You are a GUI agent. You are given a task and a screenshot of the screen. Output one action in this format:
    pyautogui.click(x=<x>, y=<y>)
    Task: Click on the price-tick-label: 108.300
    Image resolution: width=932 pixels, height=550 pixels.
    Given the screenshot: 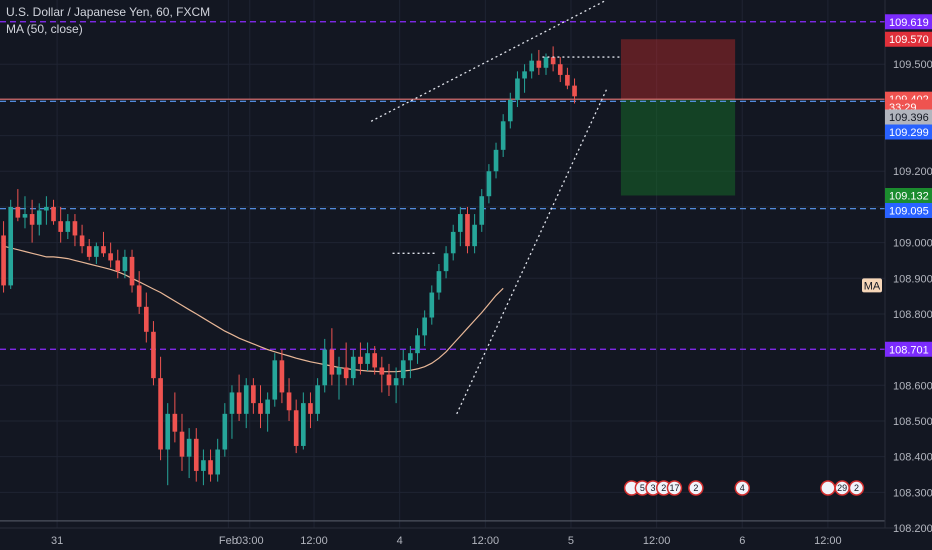 What is the action you would take?
    pyautogui.click(x=912, y=493)
    